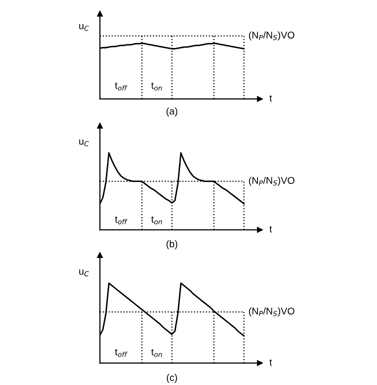 This screenshot has width=377, height=385. I want to click on text: (c), so click(171, 378).